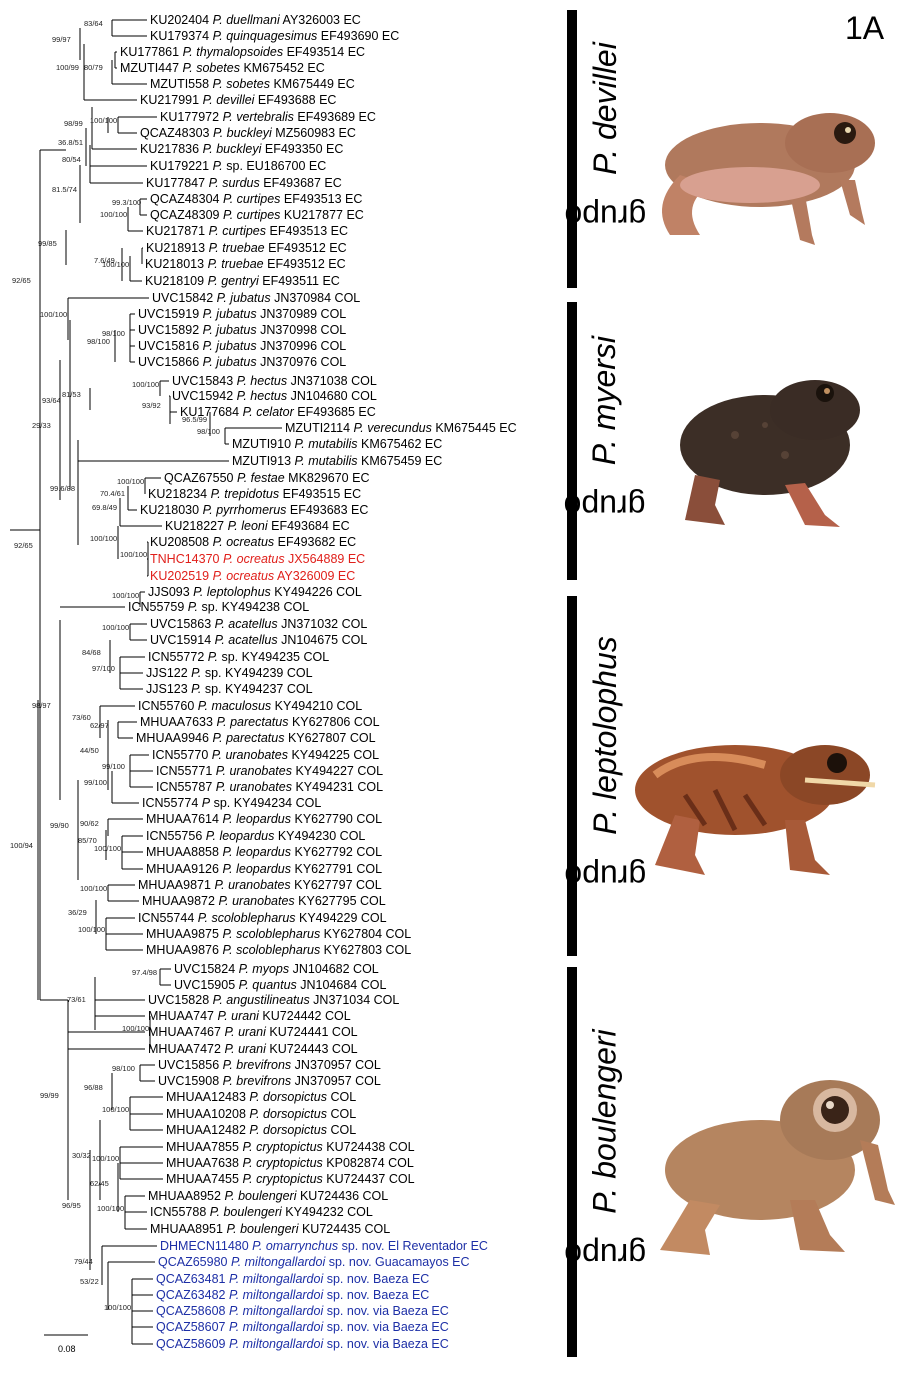 Image resolution: width=918 pixels, height=1391 pixels. Describe the element at coordinates (316, 592) in the screenshot. I see `taxon-accession: KY494226 COL` at that location.